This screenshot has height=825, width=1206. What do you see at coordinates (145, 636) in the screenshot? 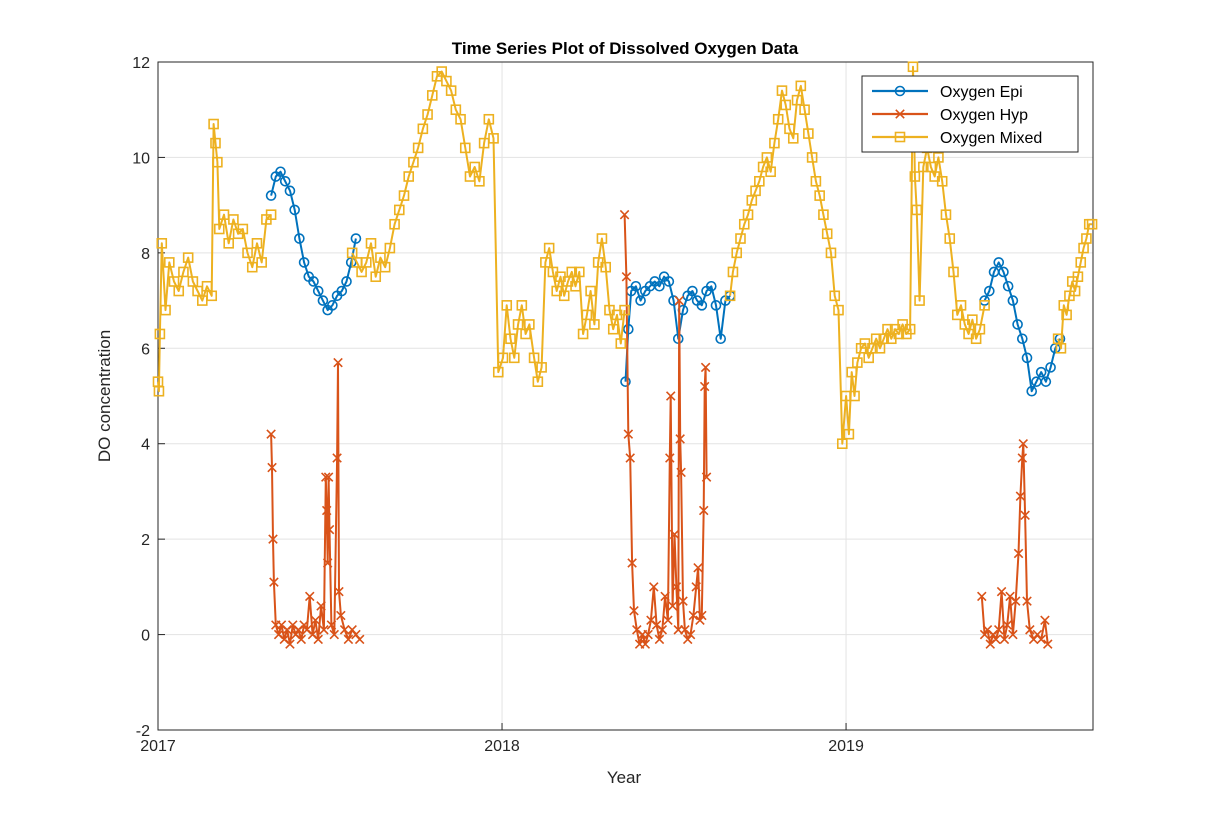
I see `y-tick-label: 0` at bounding box center [145, 636].